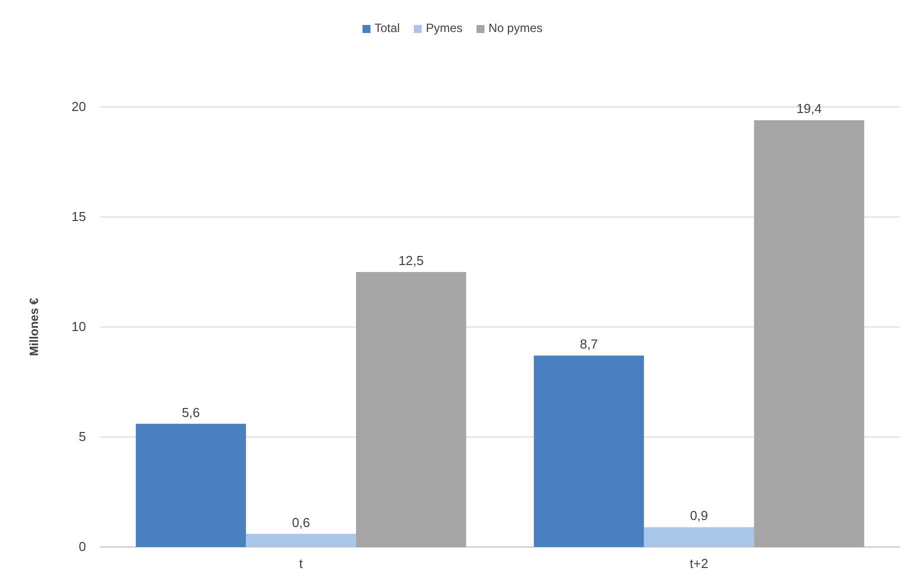  What do you see at coordinates (79, 216) in the screenshot?
I see `y-tick-label: 15` at bounding box center [79, 216].